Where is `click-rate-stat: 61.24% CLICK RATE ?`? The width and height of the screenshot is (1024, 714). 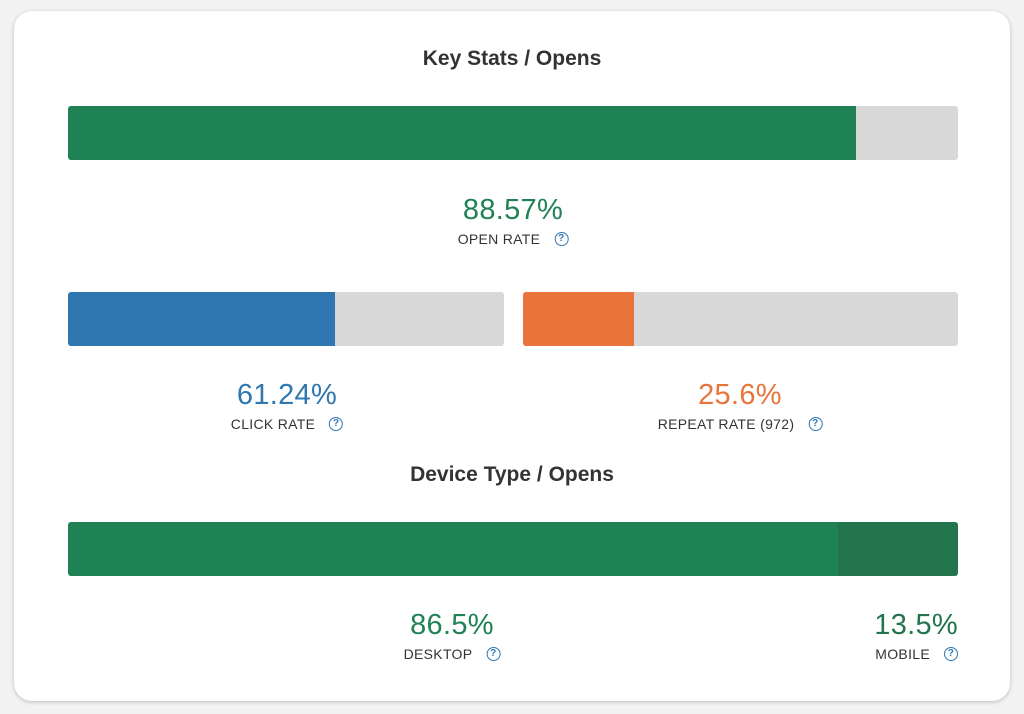
click-rate-stat: 61.24% CLICK RATE ? is located at coordinates (287, 406).